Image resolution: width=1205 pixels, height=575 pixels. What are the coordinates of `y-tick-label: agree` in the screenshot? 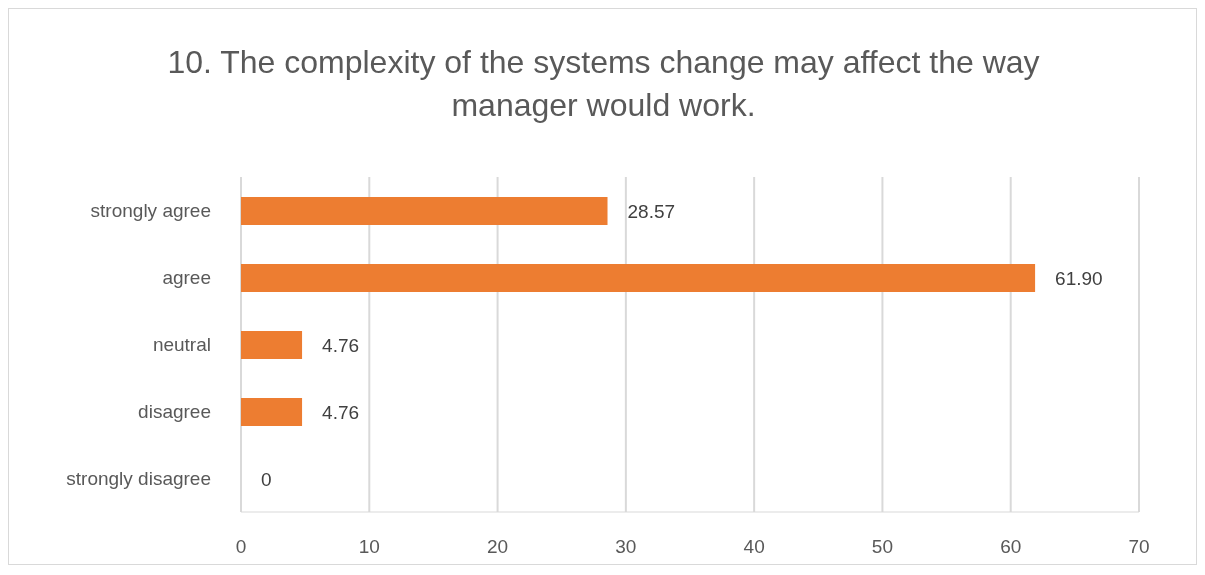 It's located at (186, 278).